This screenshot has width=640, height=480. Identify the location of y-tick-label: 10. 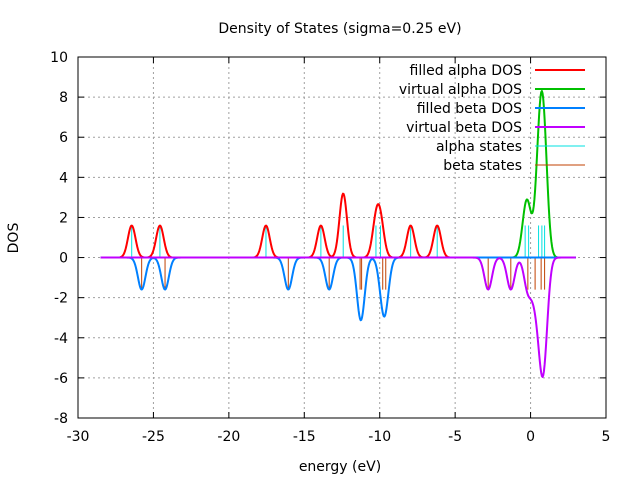
(59, 58).